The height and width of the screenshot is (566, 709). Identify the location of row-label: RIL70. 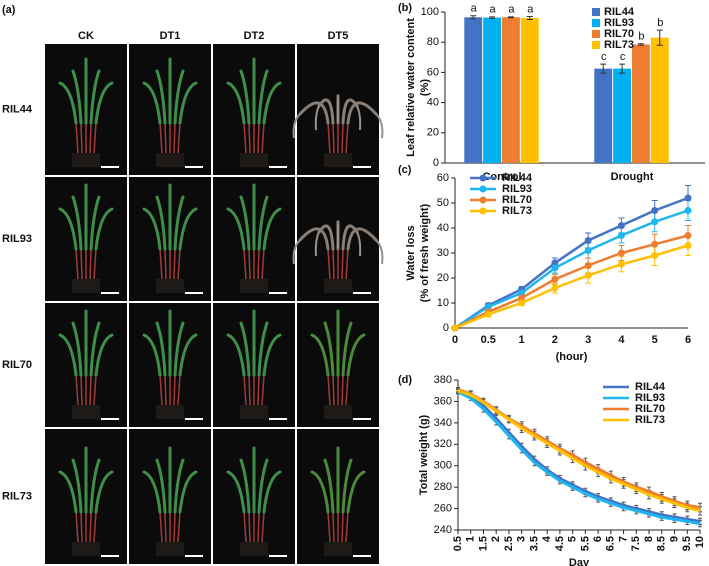
(17, 365).